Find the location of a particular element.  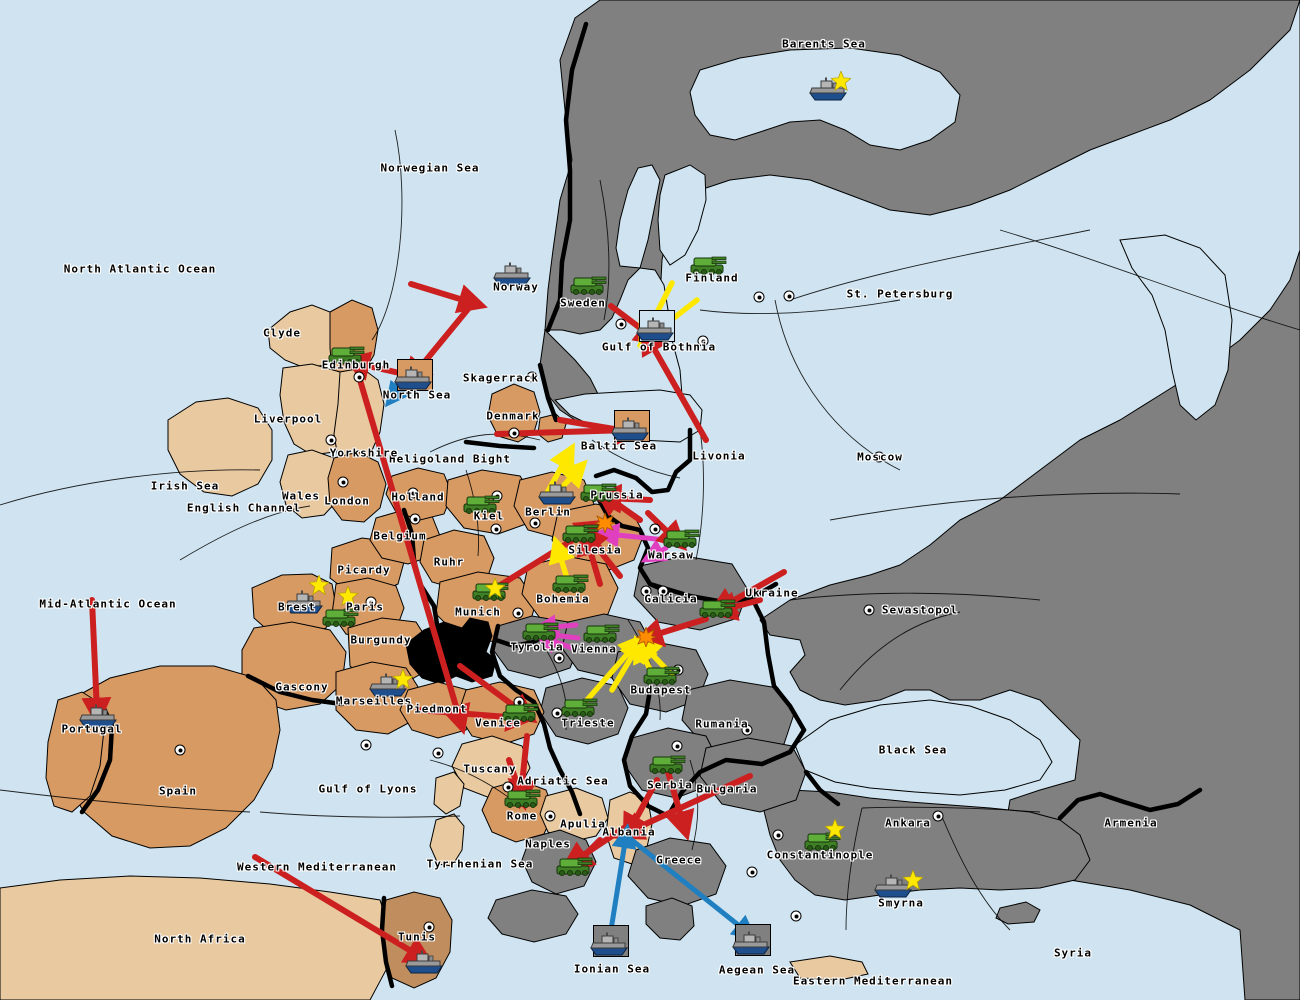

border-turkey is located at coordinates (1130, 804).